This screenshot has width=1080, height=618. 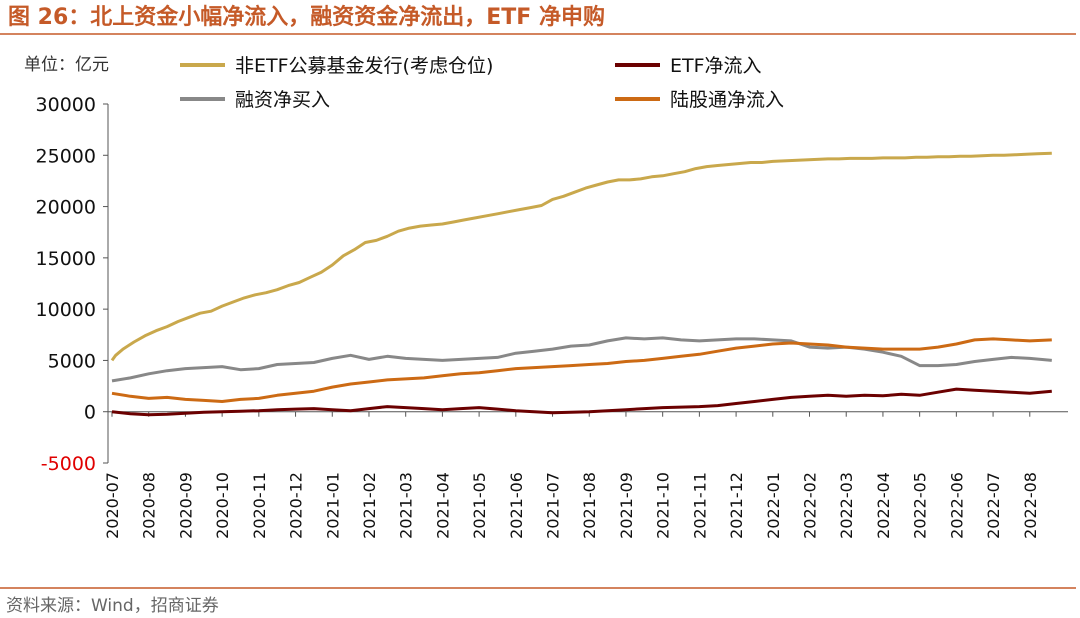 What do you see at coordinates (66, 310) in the screenshot?
I see `y-tick-label: 10000` at bounding box center [66, 310].